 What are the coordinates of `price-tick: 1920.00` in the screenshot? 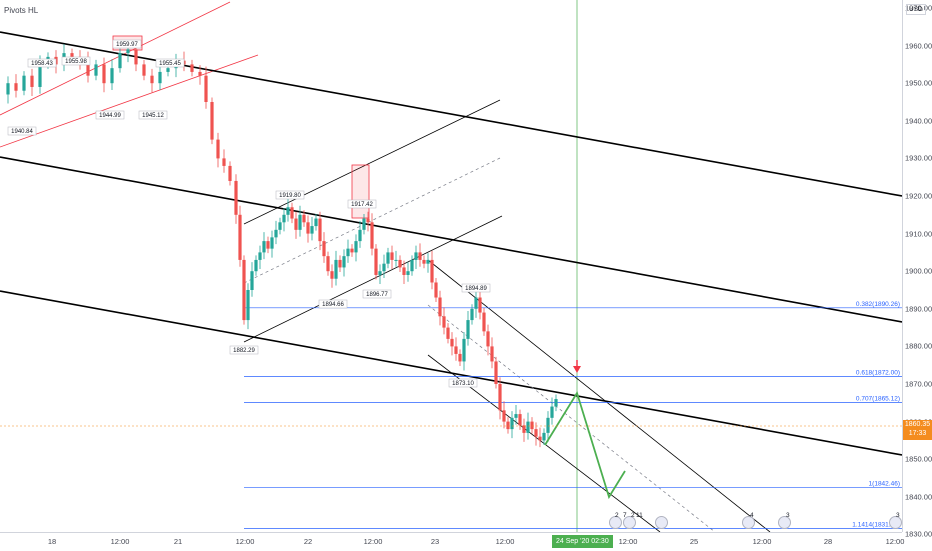 It's located at (918, 196).